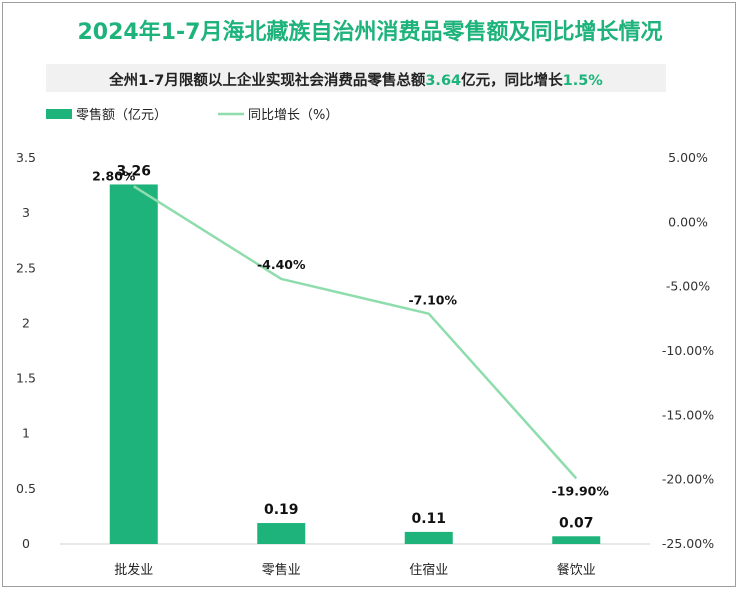 The image size is (740, 591). Describe the element at coordinates (688, 479) in the screenshot. I see `y-right-tick-label: -20.00%` at that location.